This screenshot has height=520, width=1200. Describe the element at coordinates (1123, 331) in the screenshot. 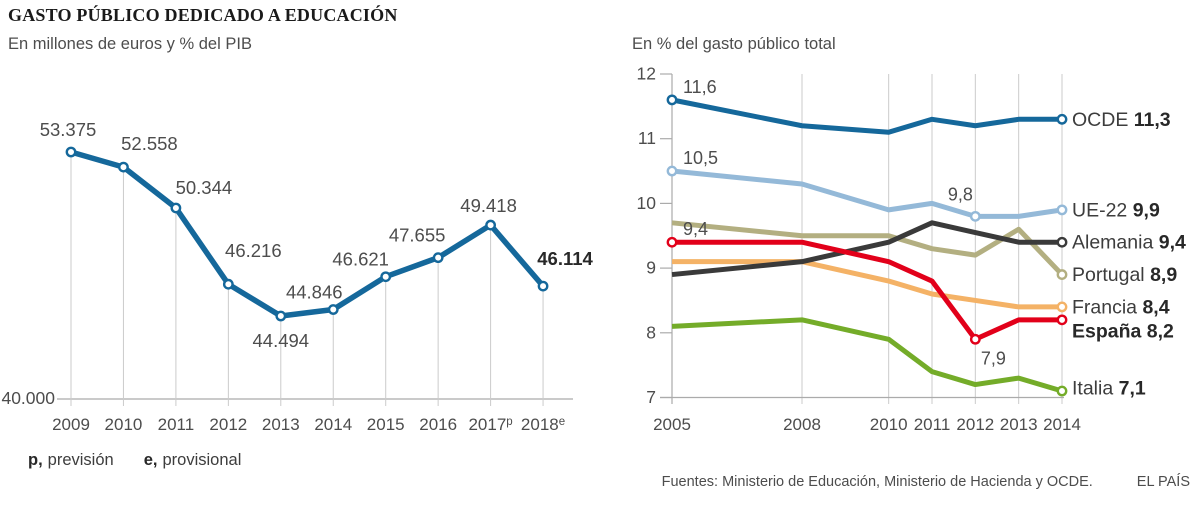

I see `series-label-España: España 8,2` at that location.